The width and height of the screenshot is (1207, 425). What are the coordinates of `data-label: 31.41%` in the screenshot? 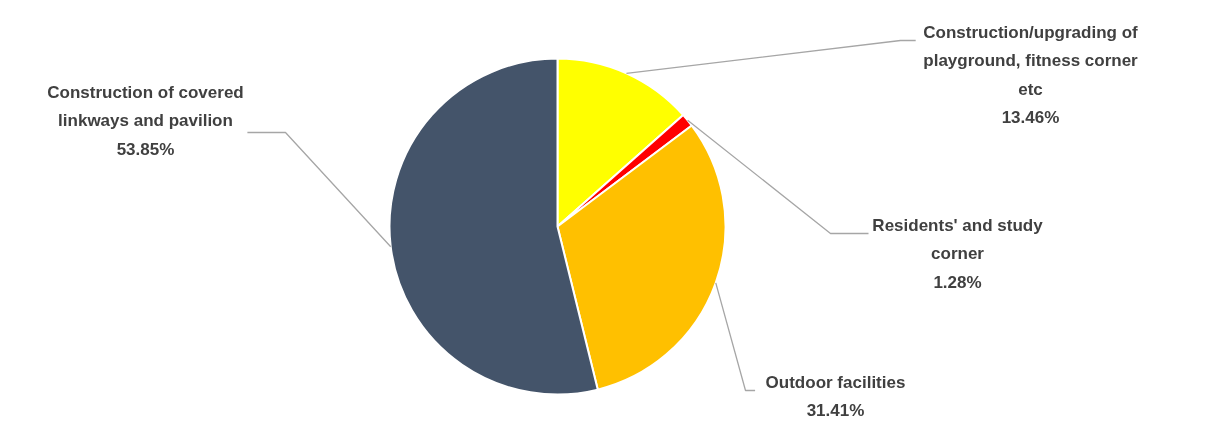 It's located at (835, 410).